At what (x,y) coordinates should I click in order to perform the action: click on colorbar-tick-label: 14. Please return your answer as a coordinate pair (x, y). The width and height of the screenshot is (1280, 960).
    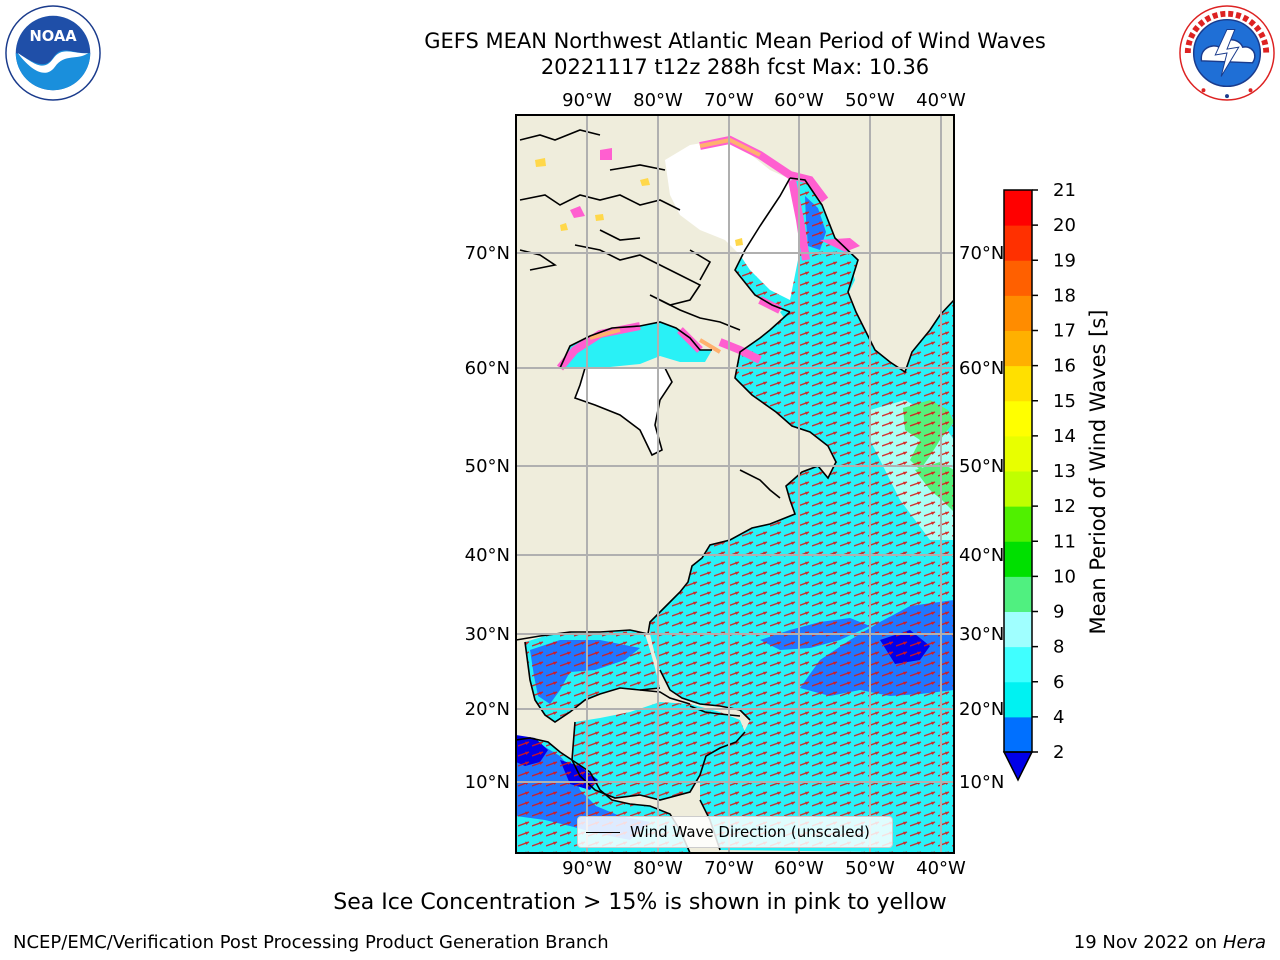
    Looking at the image, I should click on (1064, 436).